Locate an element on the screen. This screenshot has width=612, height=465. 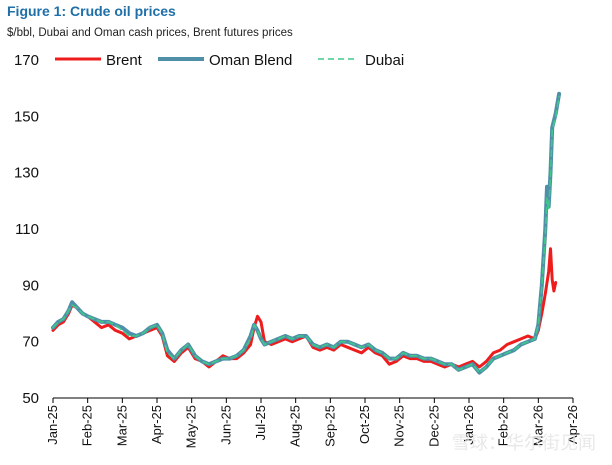
y-tick-label: 150 is located at coordinates (26, 116).